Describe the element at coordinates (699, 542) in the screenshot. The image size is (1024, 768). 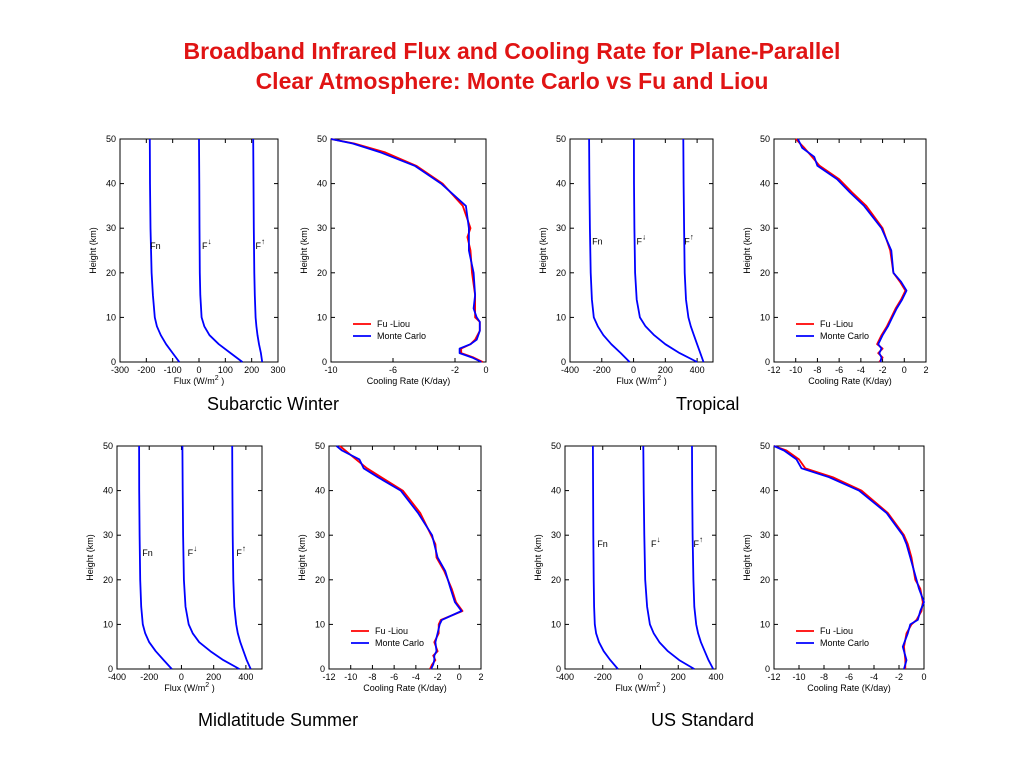
I see `series-label: F↑` at that location.